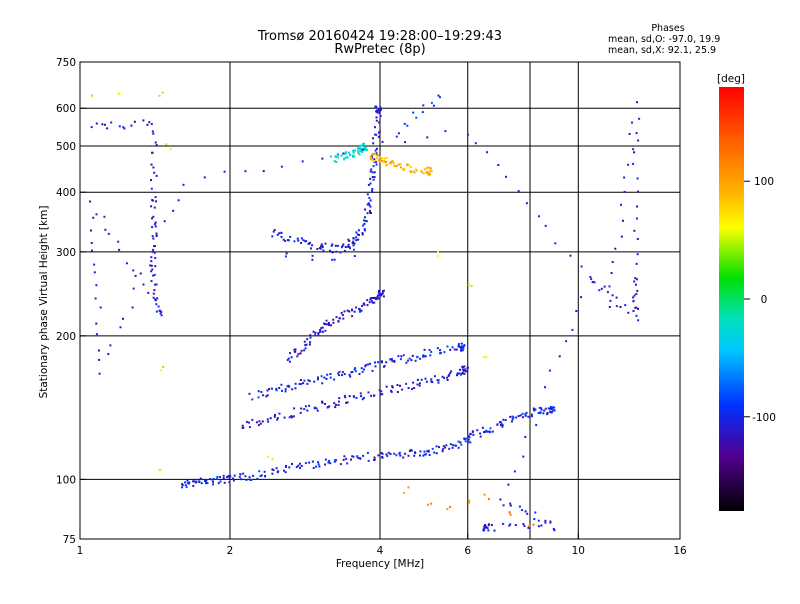 The width and height of the screenshot is (800, 604). I want to click on colorbar-tick-label: 0, so click(764, 300).